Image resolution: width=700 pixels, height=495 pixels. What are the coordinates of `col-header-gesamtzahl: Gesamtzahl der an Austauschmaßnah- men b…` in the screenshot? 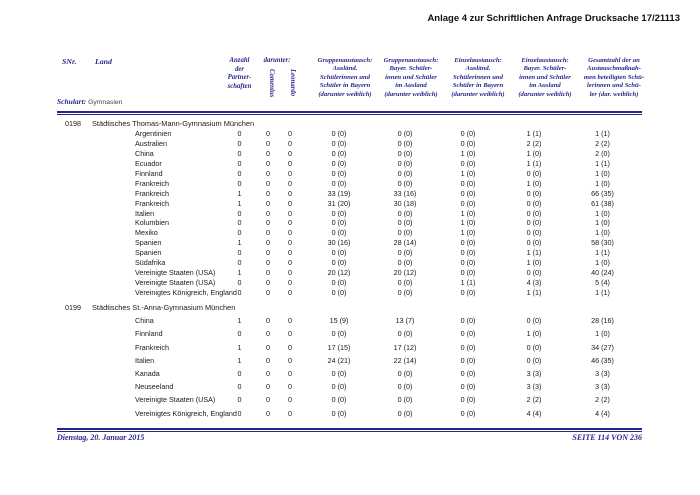 It's located at (614, 77).